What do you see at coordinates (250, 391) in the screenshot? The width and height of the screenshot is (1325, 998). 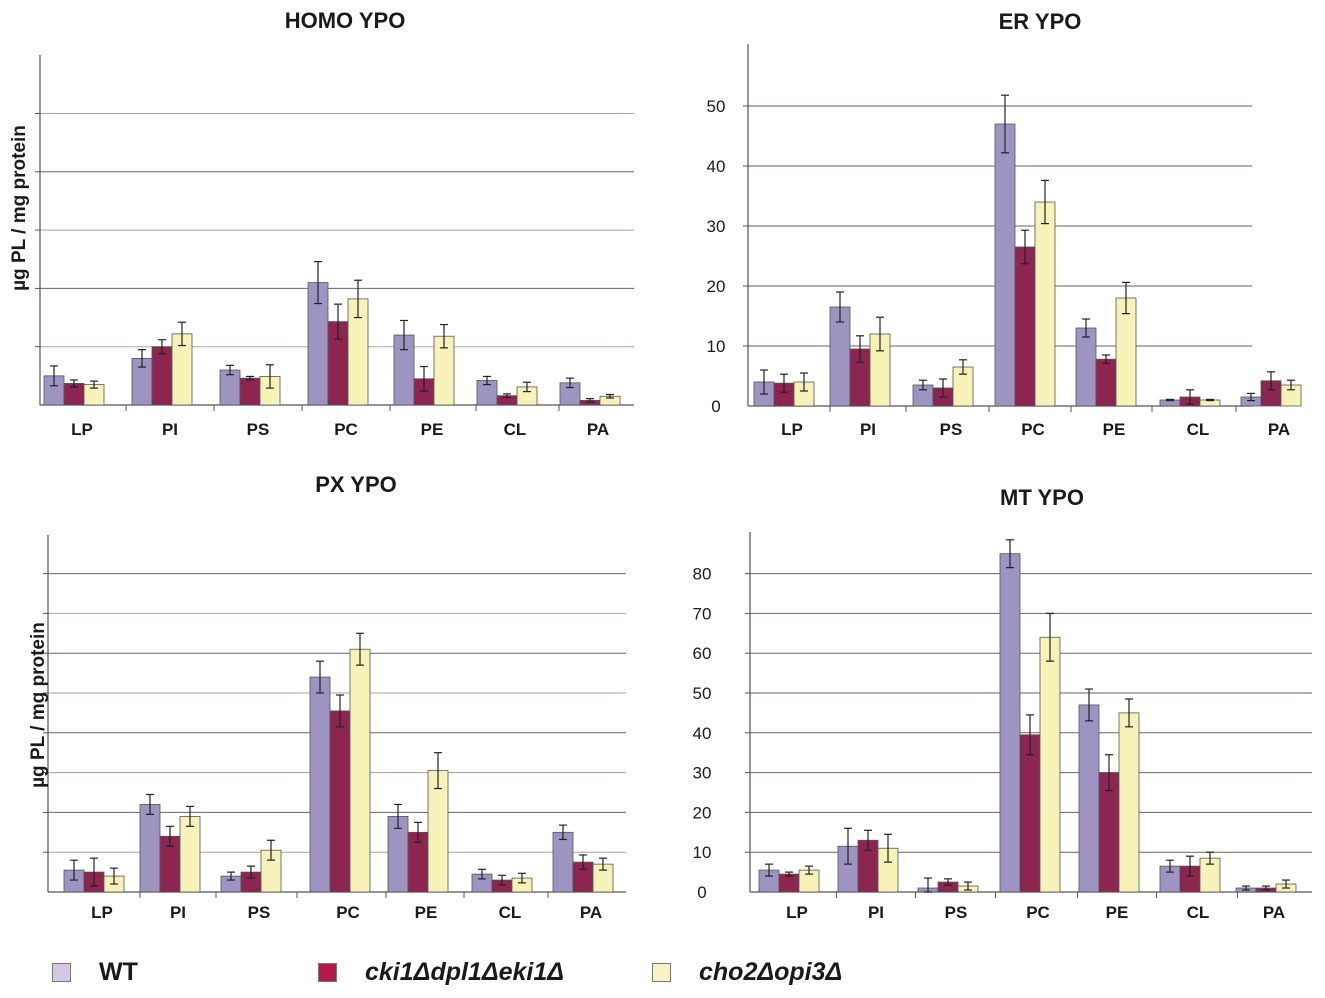 I see `bar-cki1-dpl1-eki1-ps` at bounding box center [250, 391].